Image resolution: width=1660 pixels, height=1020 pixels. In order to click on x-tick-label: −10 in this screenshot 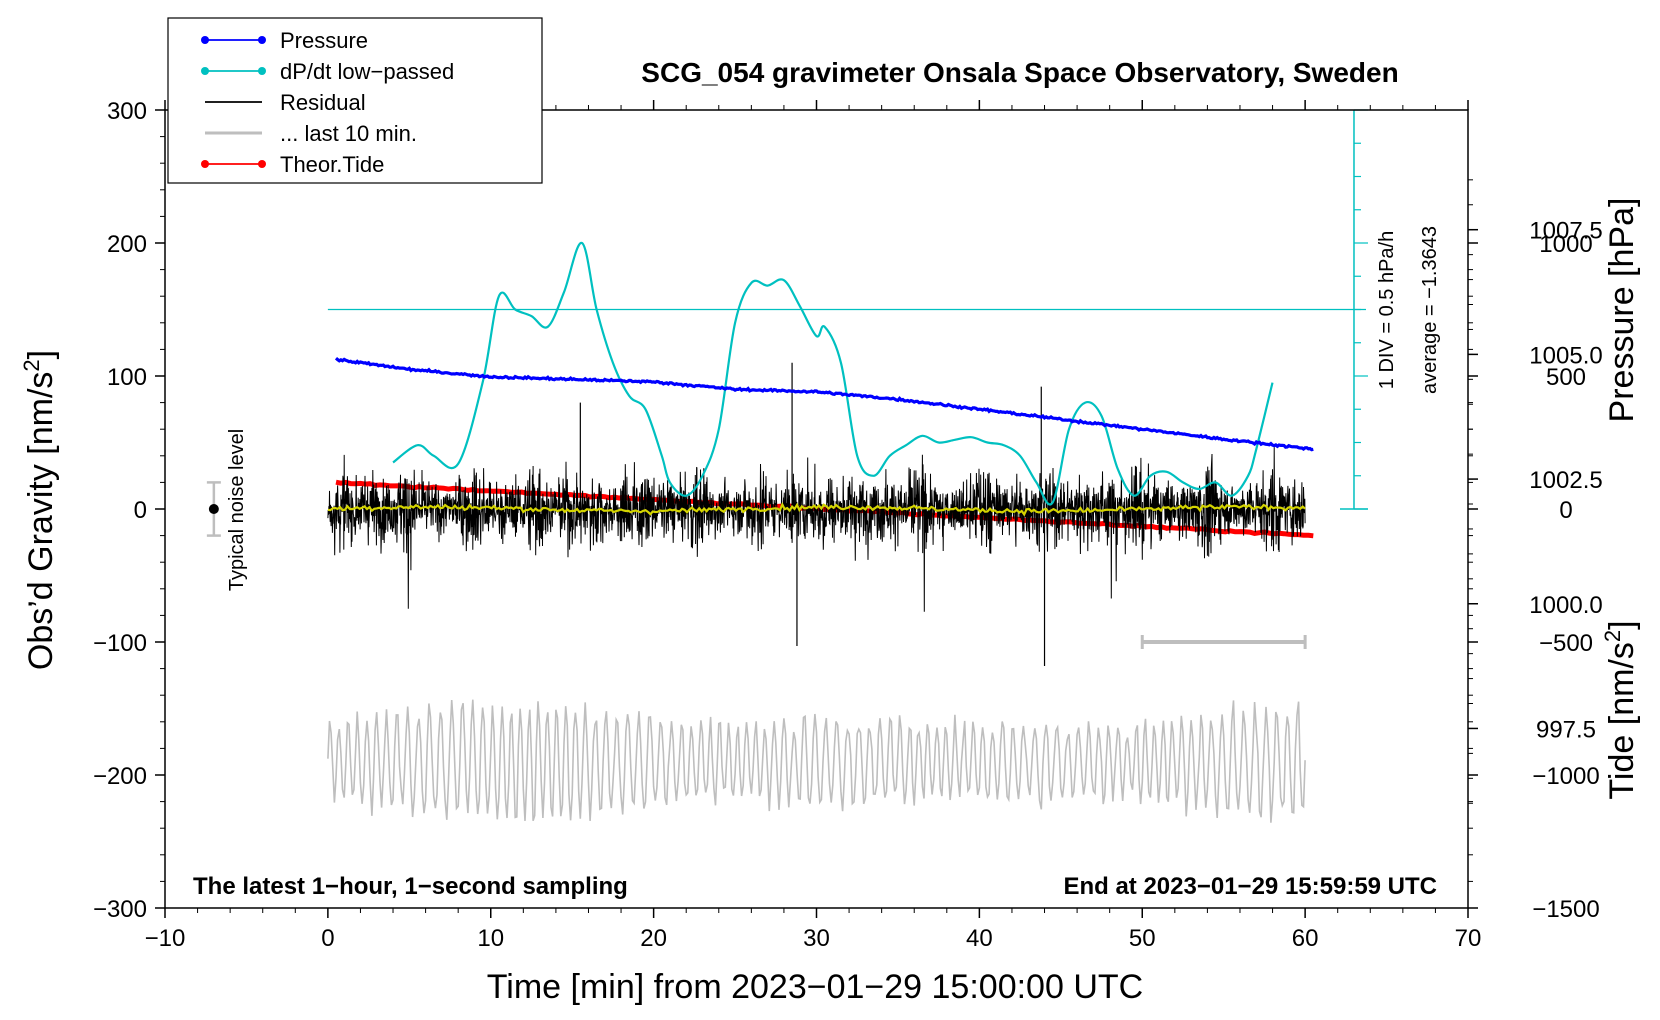, I will do `click(165, 938)`.